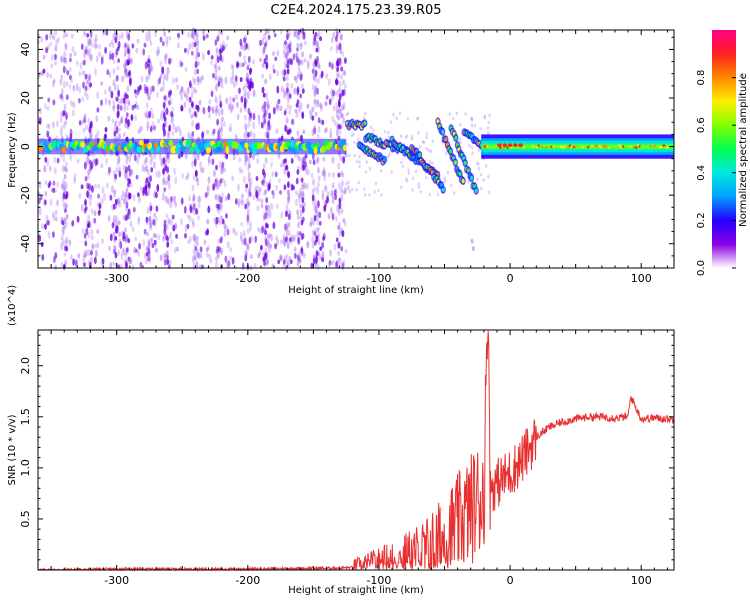  Describe the element at coordinates (743, 150) in the screenshot. I see `colorbar-label: Normalized spectral amplitude` at that location.